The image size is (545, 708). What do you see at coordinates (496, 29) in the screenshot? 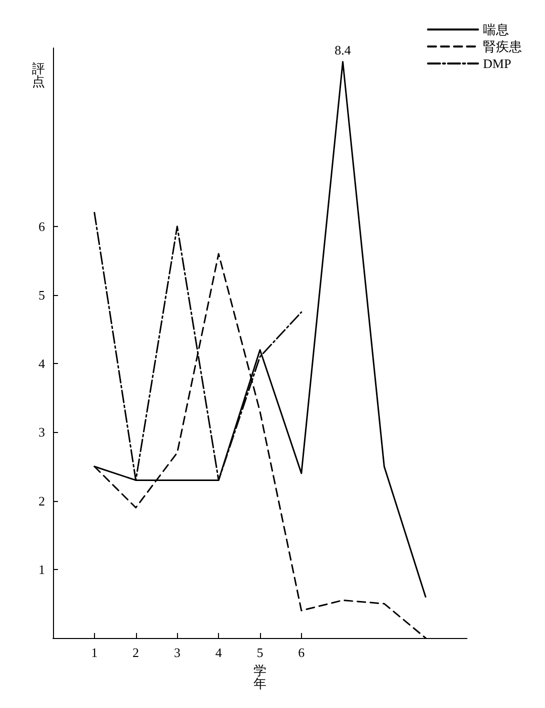
I see `legend-label: 喘息` at bounding box center [496, 29].